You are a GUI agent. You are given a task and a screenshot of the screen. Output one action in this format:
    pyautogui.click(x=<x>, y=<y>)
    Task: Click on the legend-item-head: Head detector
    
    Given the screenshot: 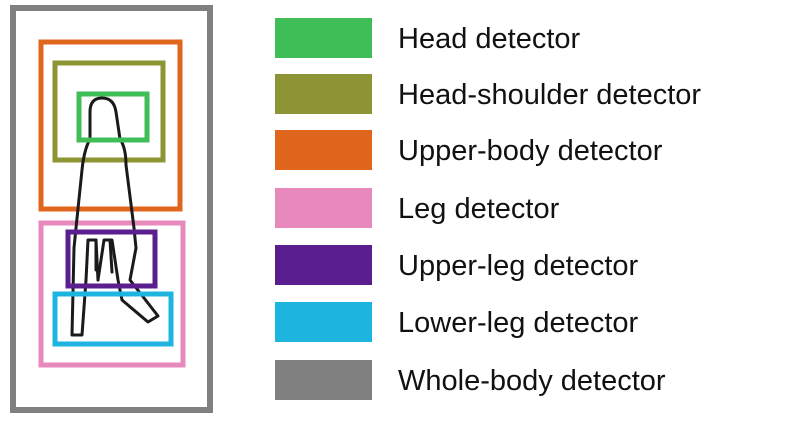 What is the action you would take?
    pyautogui.click(x=535, y=39)
    